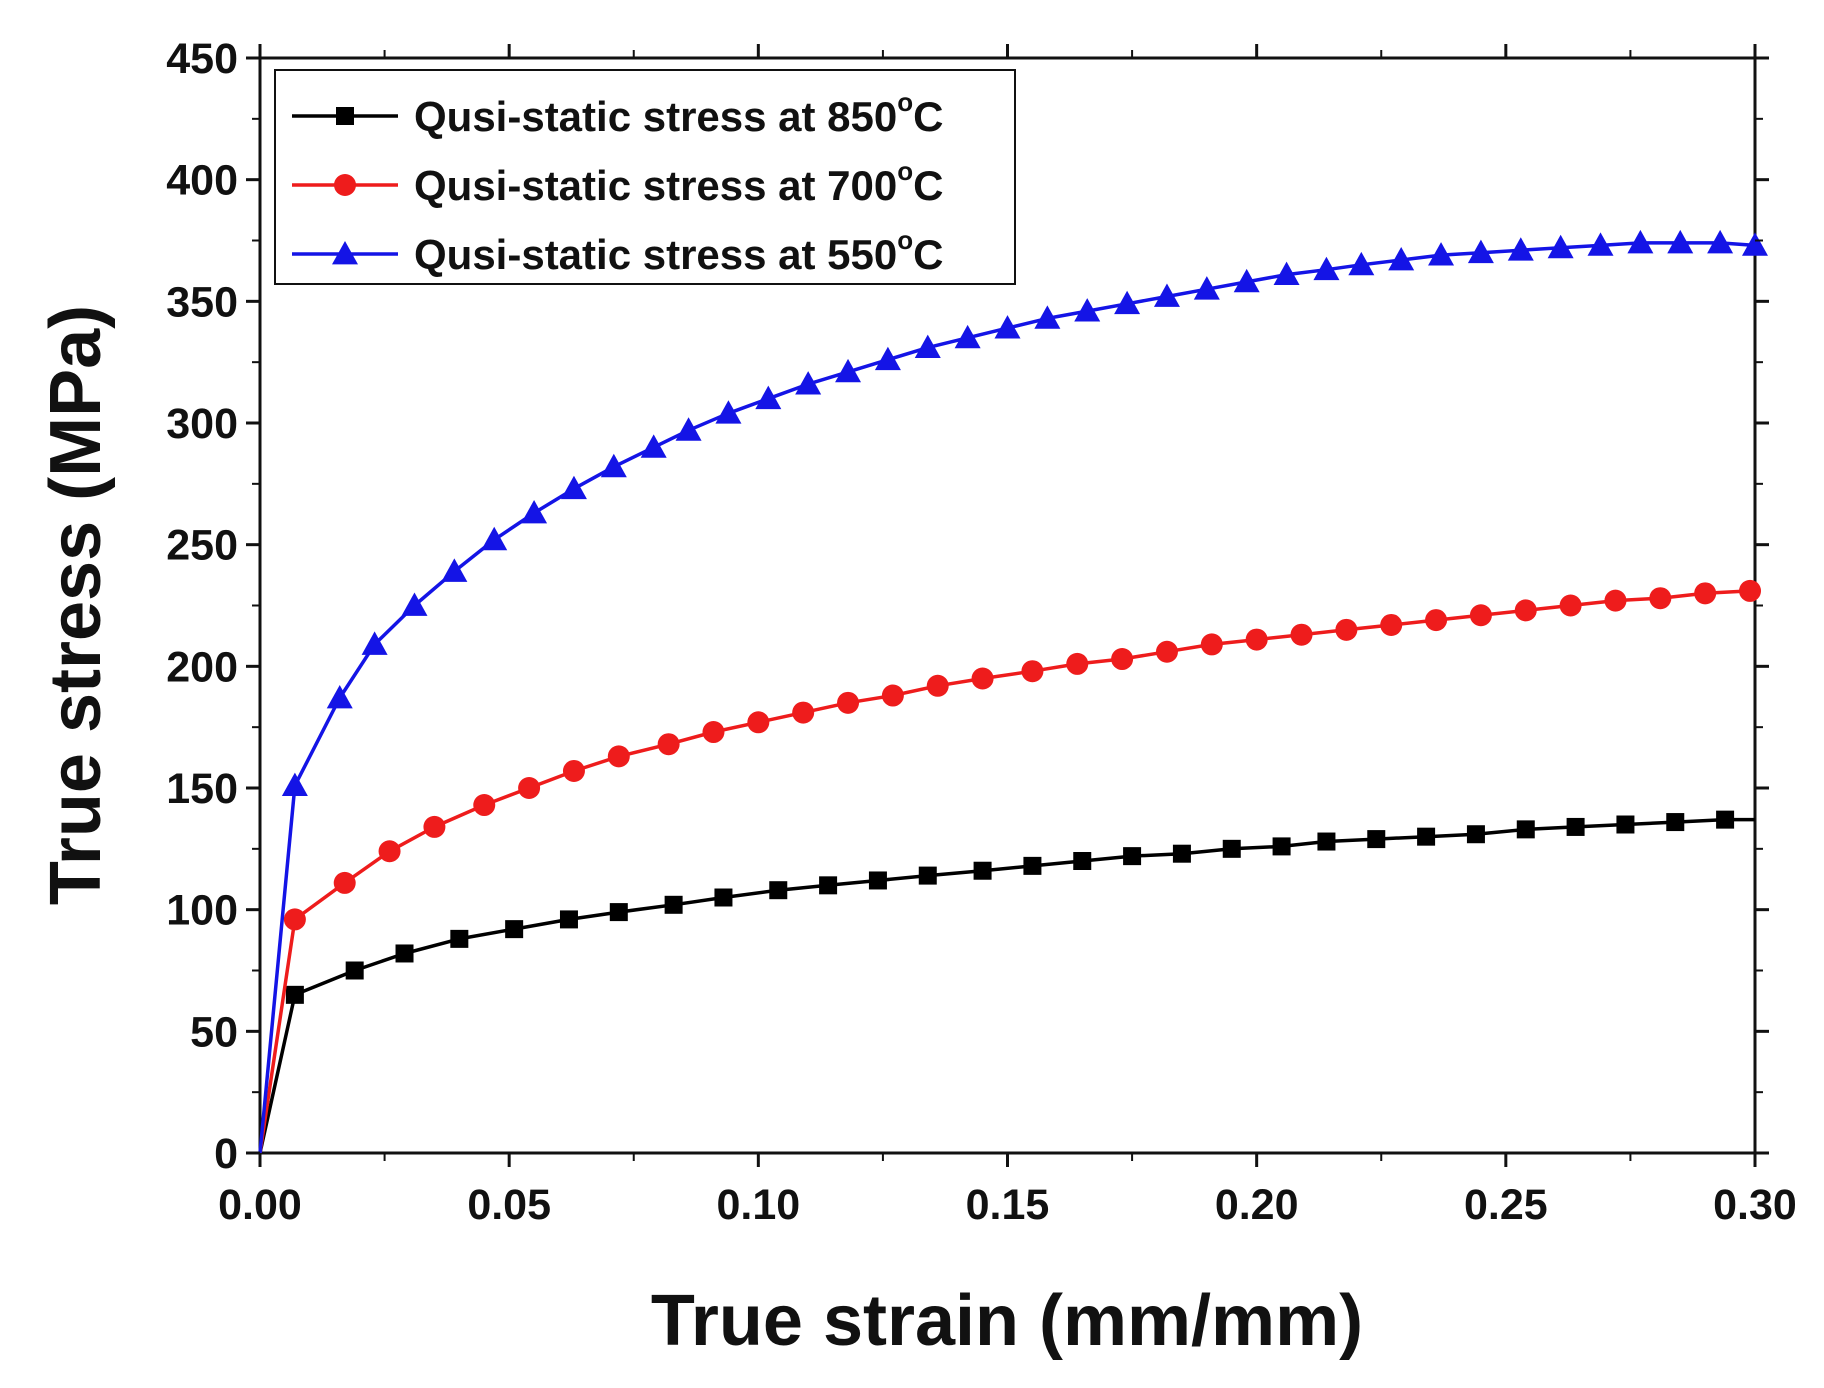 The width and height of the screenshot is (1824, 1388). I want to click on x-tick-label: 0.30, so click(1755, 1205).